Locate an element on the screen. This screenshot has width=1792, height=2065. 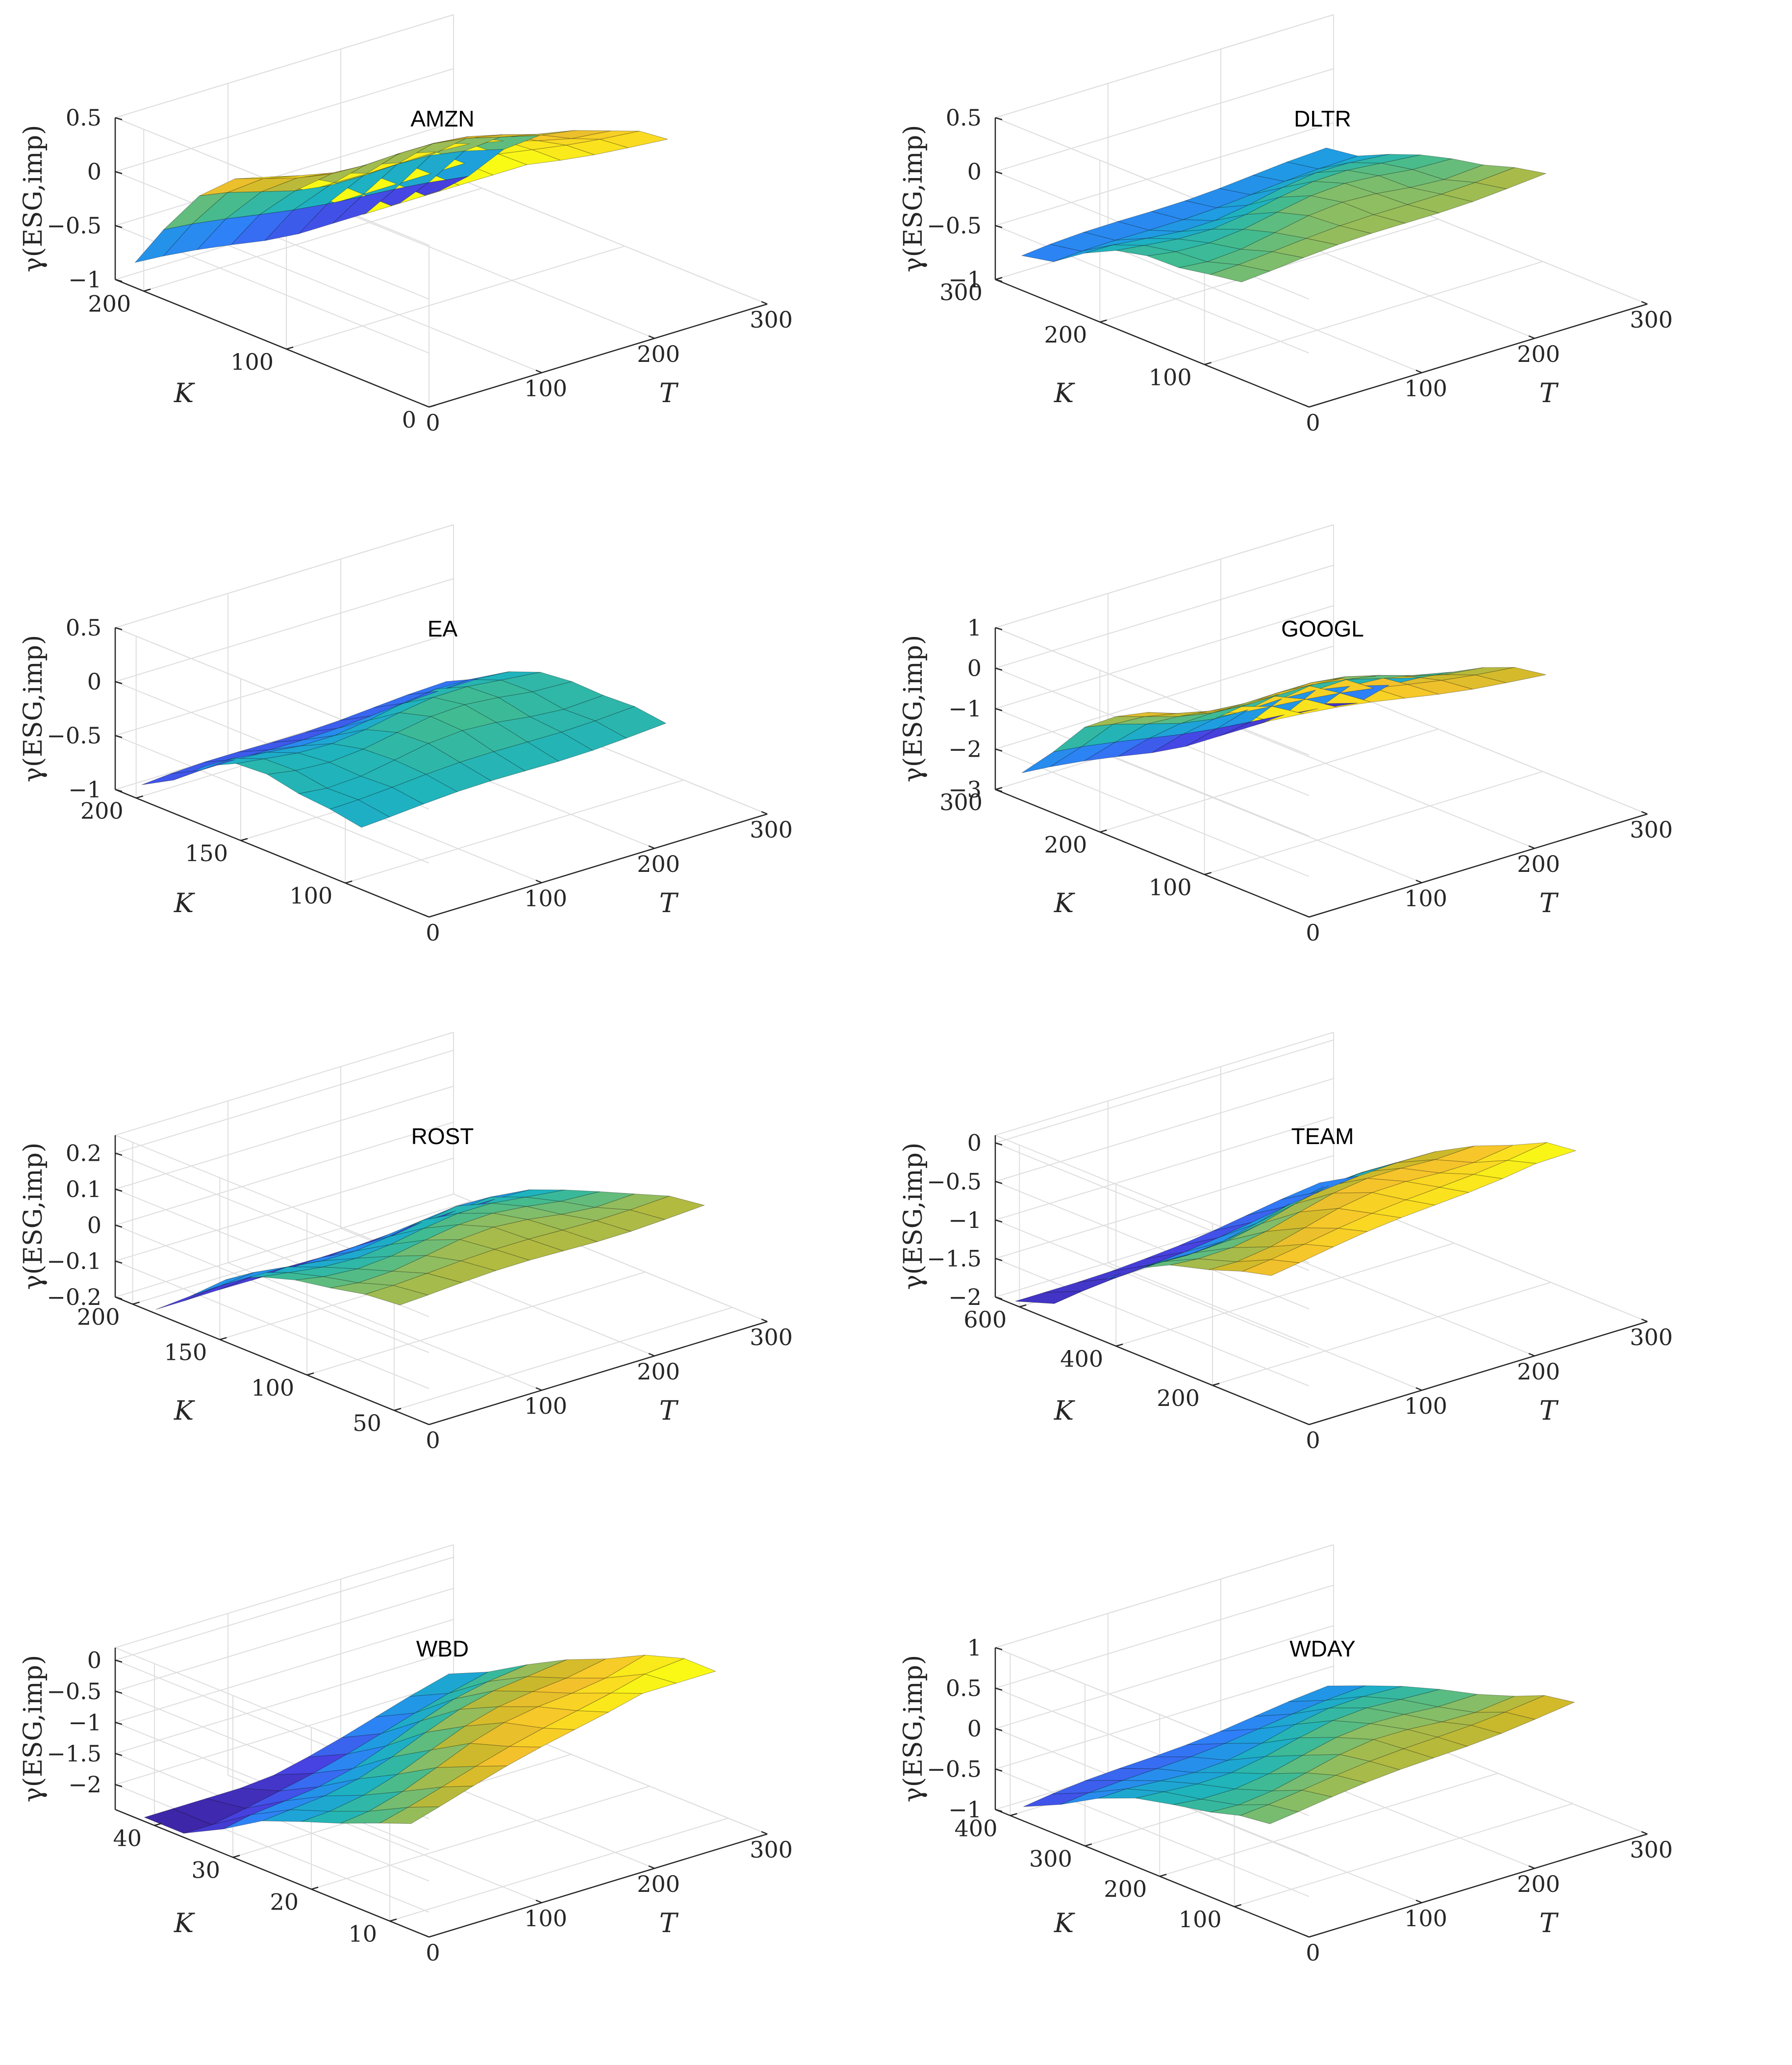
y-tick-label: 20 is located at coordinates (284, 1902).